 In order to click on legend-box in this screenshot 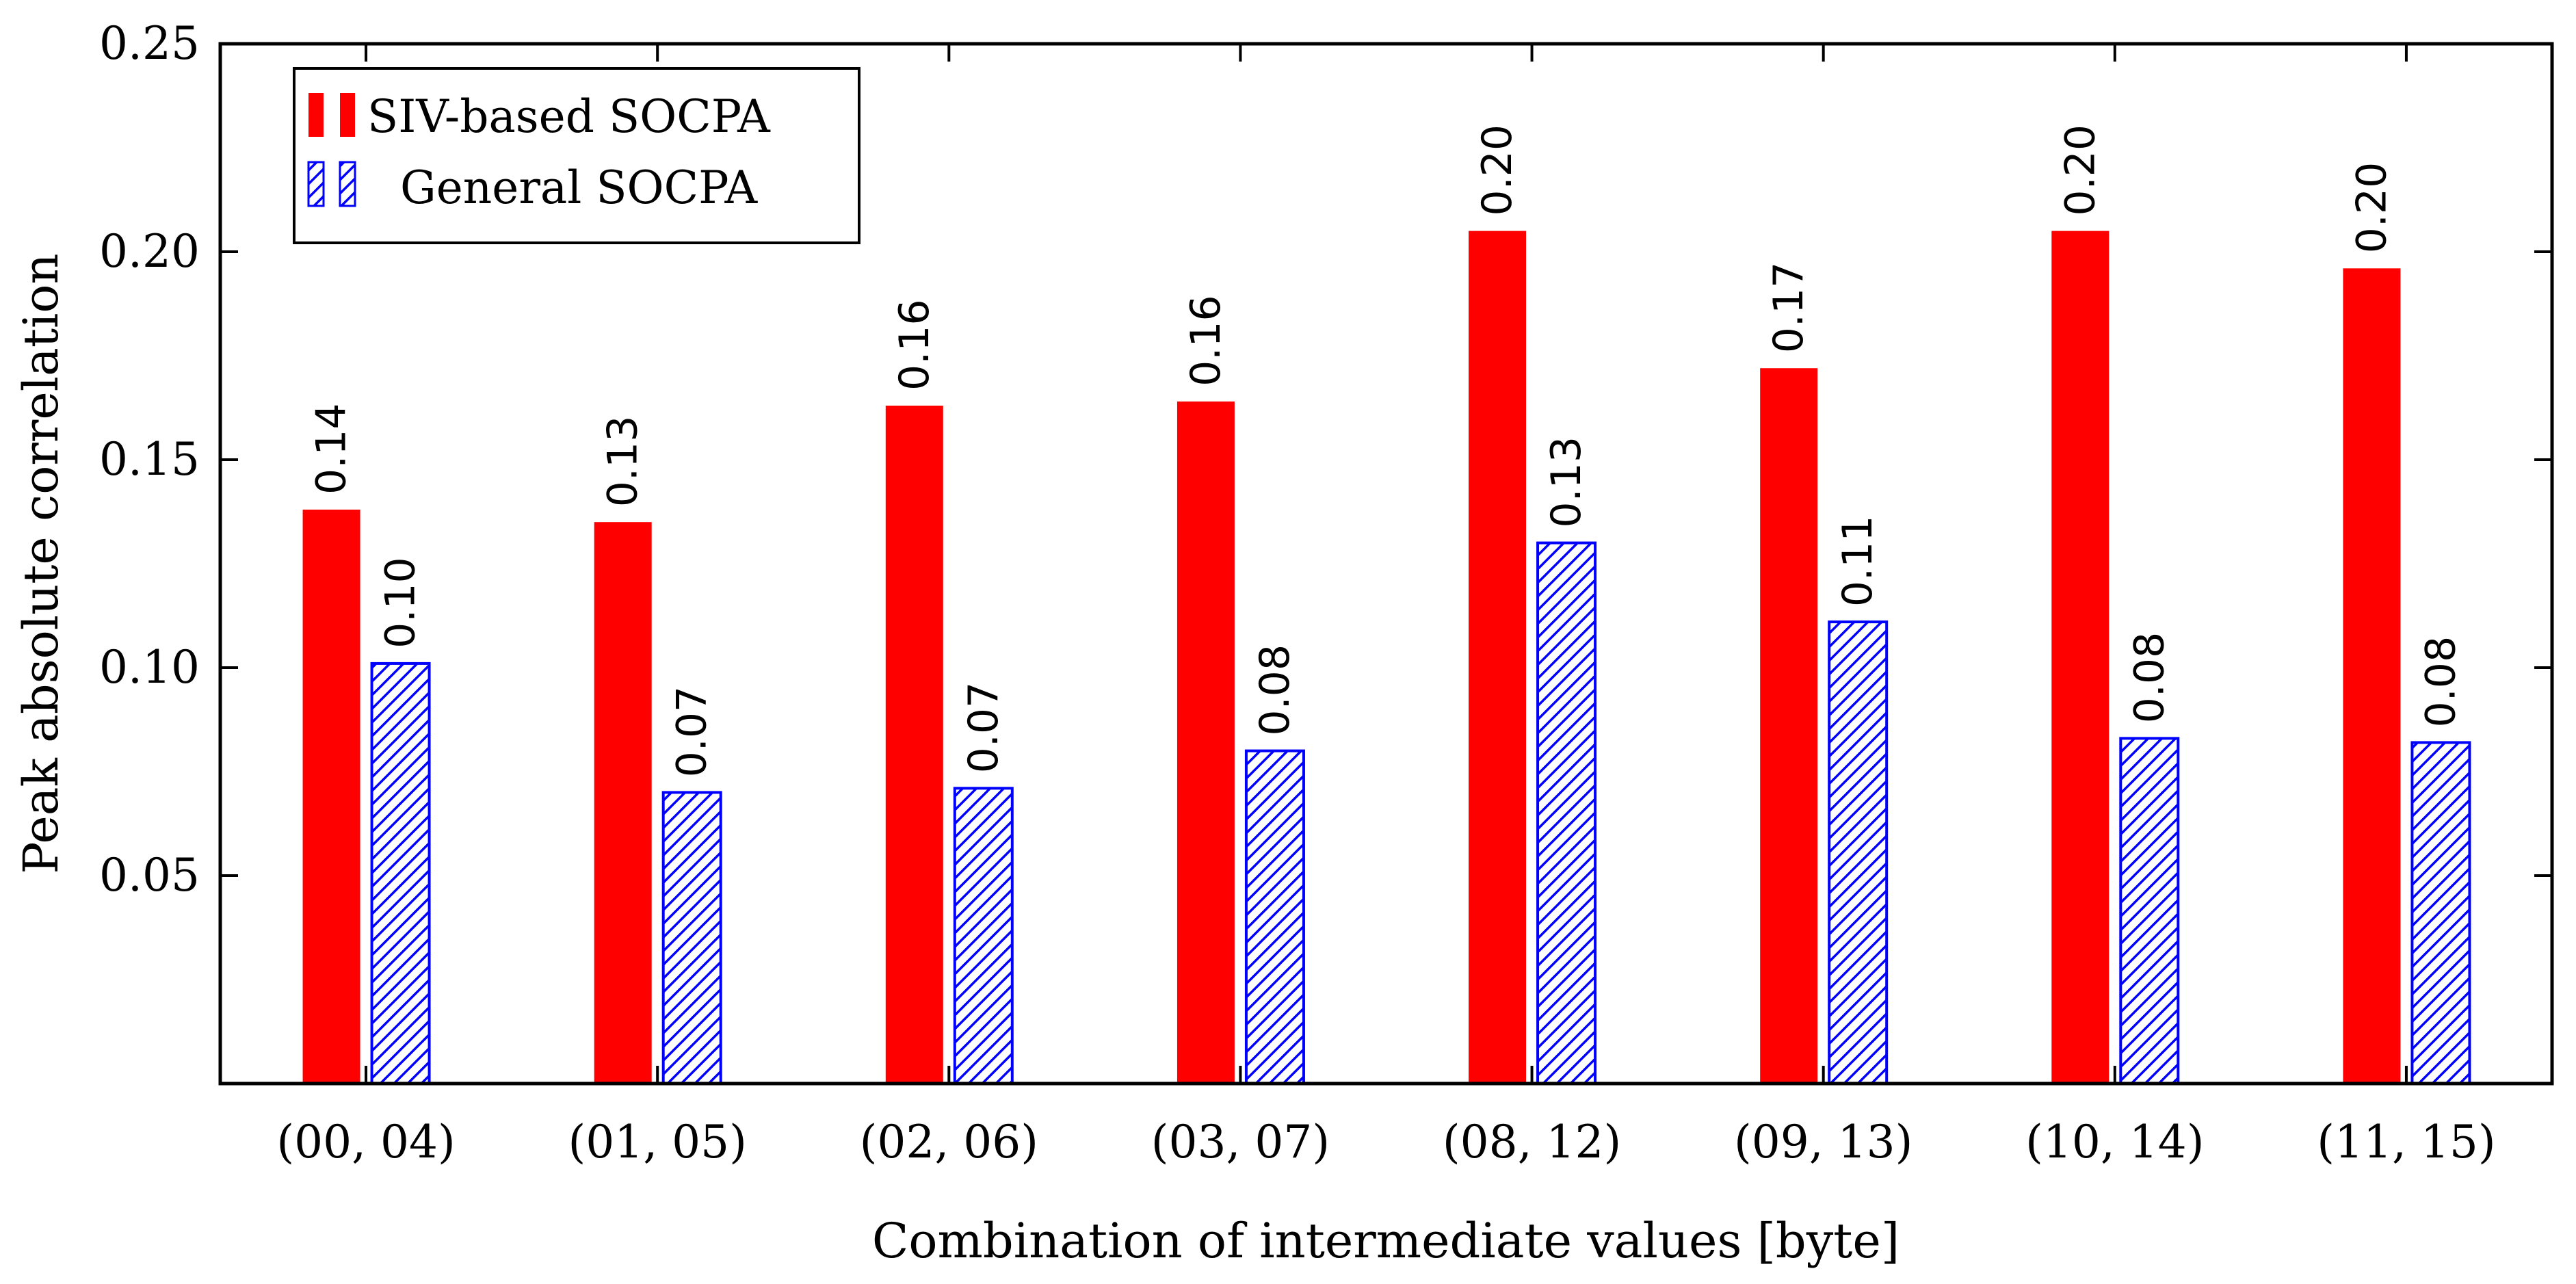, I will do `click(576, 155)`.